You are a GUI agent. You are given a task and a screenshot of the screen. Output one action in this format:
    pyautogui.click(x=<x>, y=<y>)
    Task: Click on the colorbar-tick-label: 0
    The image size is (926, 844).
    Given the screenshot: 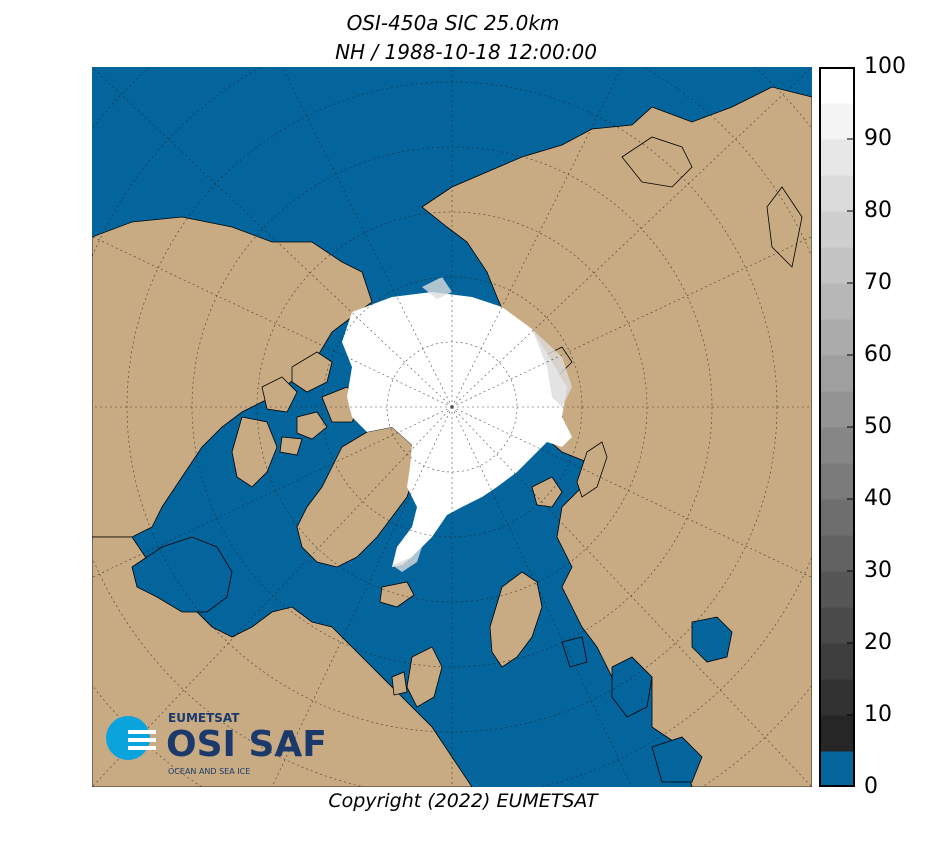 What is the action you would take?
    pyautogui.click(x=871, y=786)
    